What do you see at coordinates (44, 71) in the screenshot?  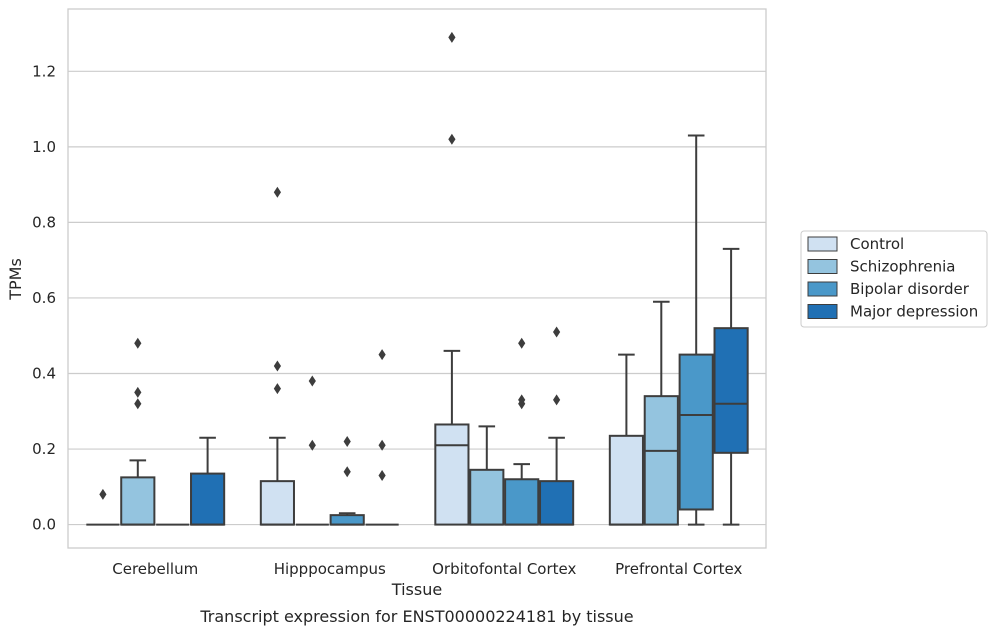 I see `y-tick-label: 1.2` at bounding box center [44, 71].